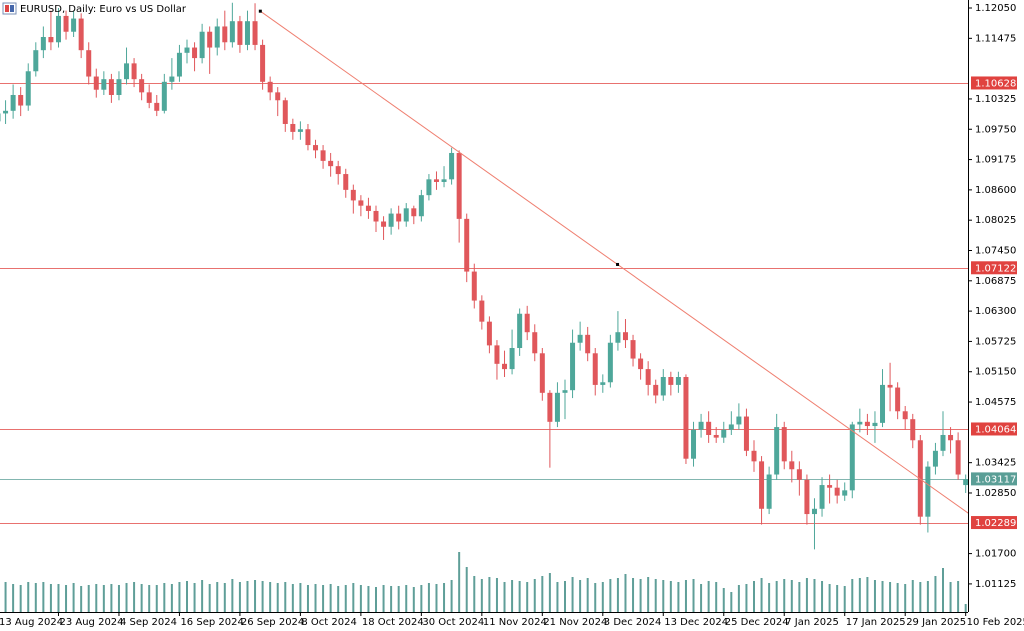 Image resolution: width=1024 pixels, height=631 pixels. What do you see at coordinates (995, 554) in the screenshot?
I see `y-tick-label: 1.01700` at bounding box center [995, 554].